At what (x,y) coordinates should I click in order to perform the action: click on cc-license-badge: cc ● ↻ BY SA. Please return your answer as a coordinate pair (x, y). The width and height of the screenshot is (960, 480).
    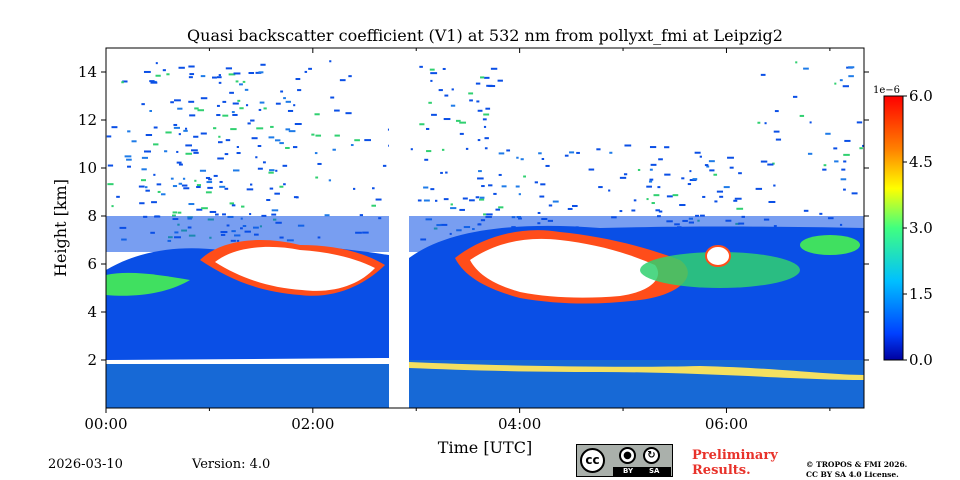
    Looking at the image, I should click on (624, 460).